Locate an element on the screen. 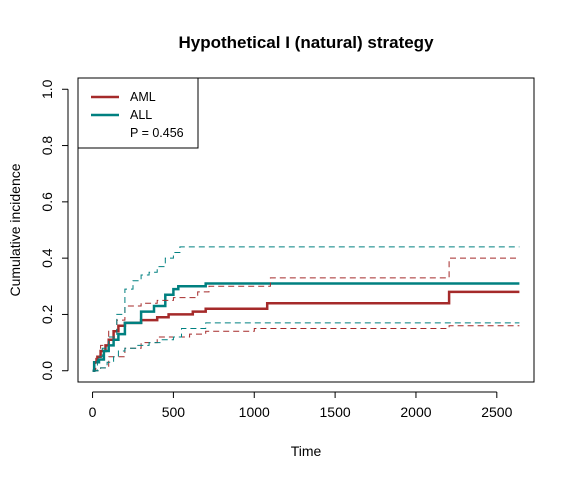  y-axis-label: Cumulative incidence is located at coordinates (15, 229).